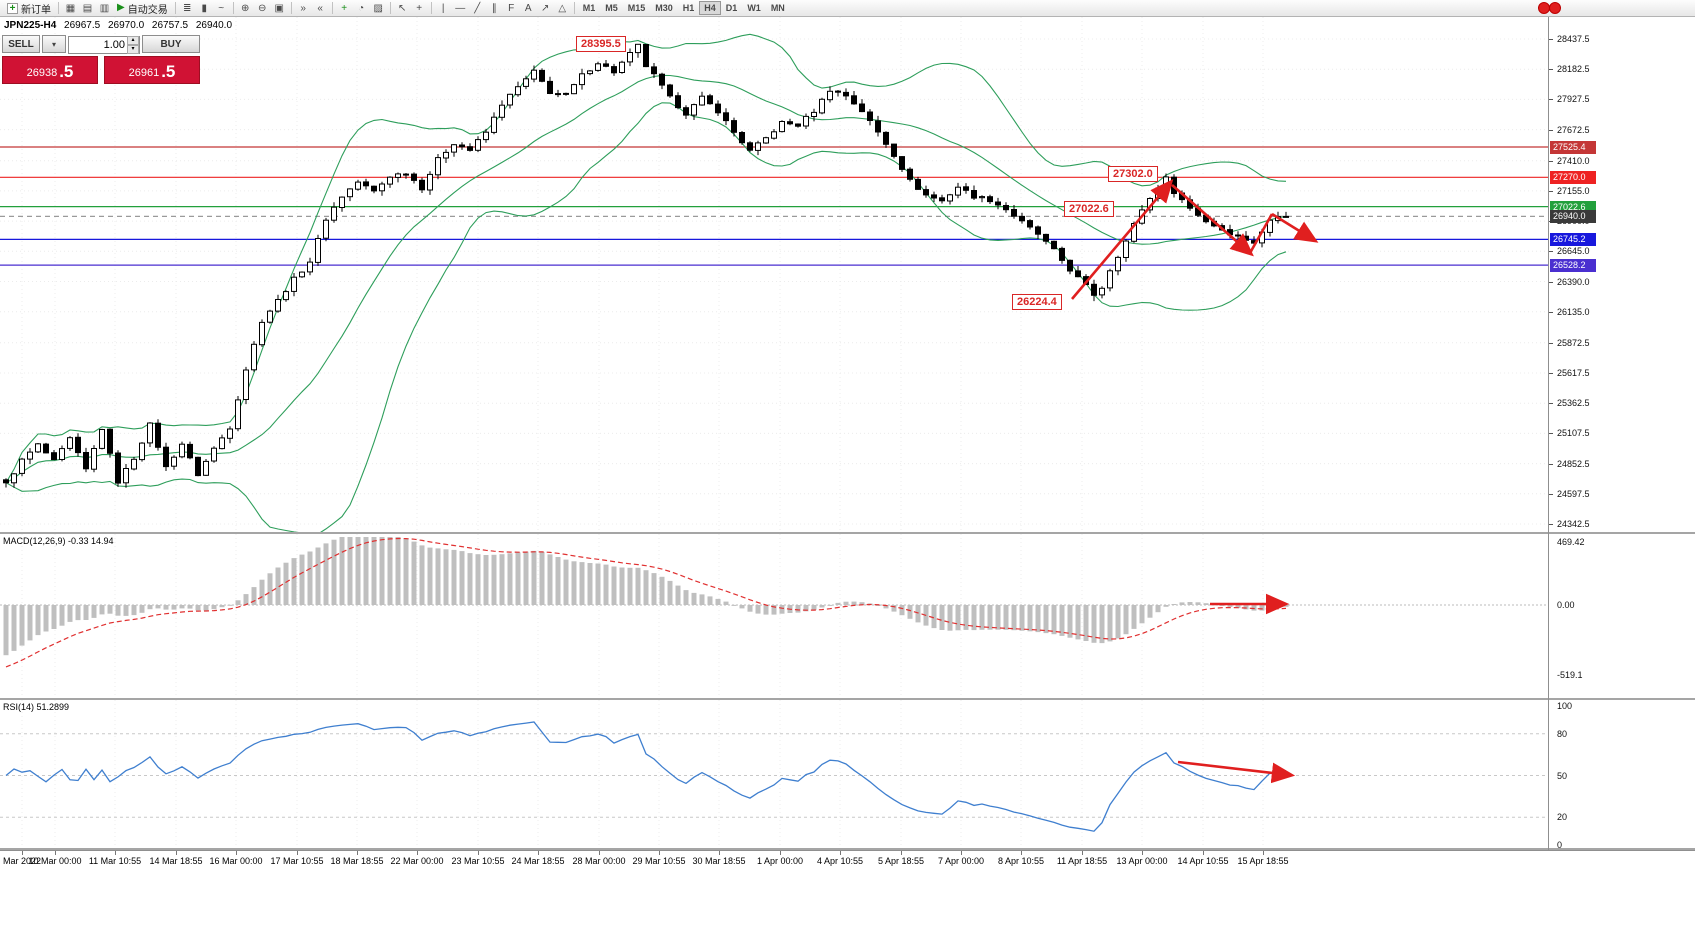 The image size is (1695, 936). Describe the element at coordinates (528, 8) in the screenshot. I see `text-icon: A` at that location.